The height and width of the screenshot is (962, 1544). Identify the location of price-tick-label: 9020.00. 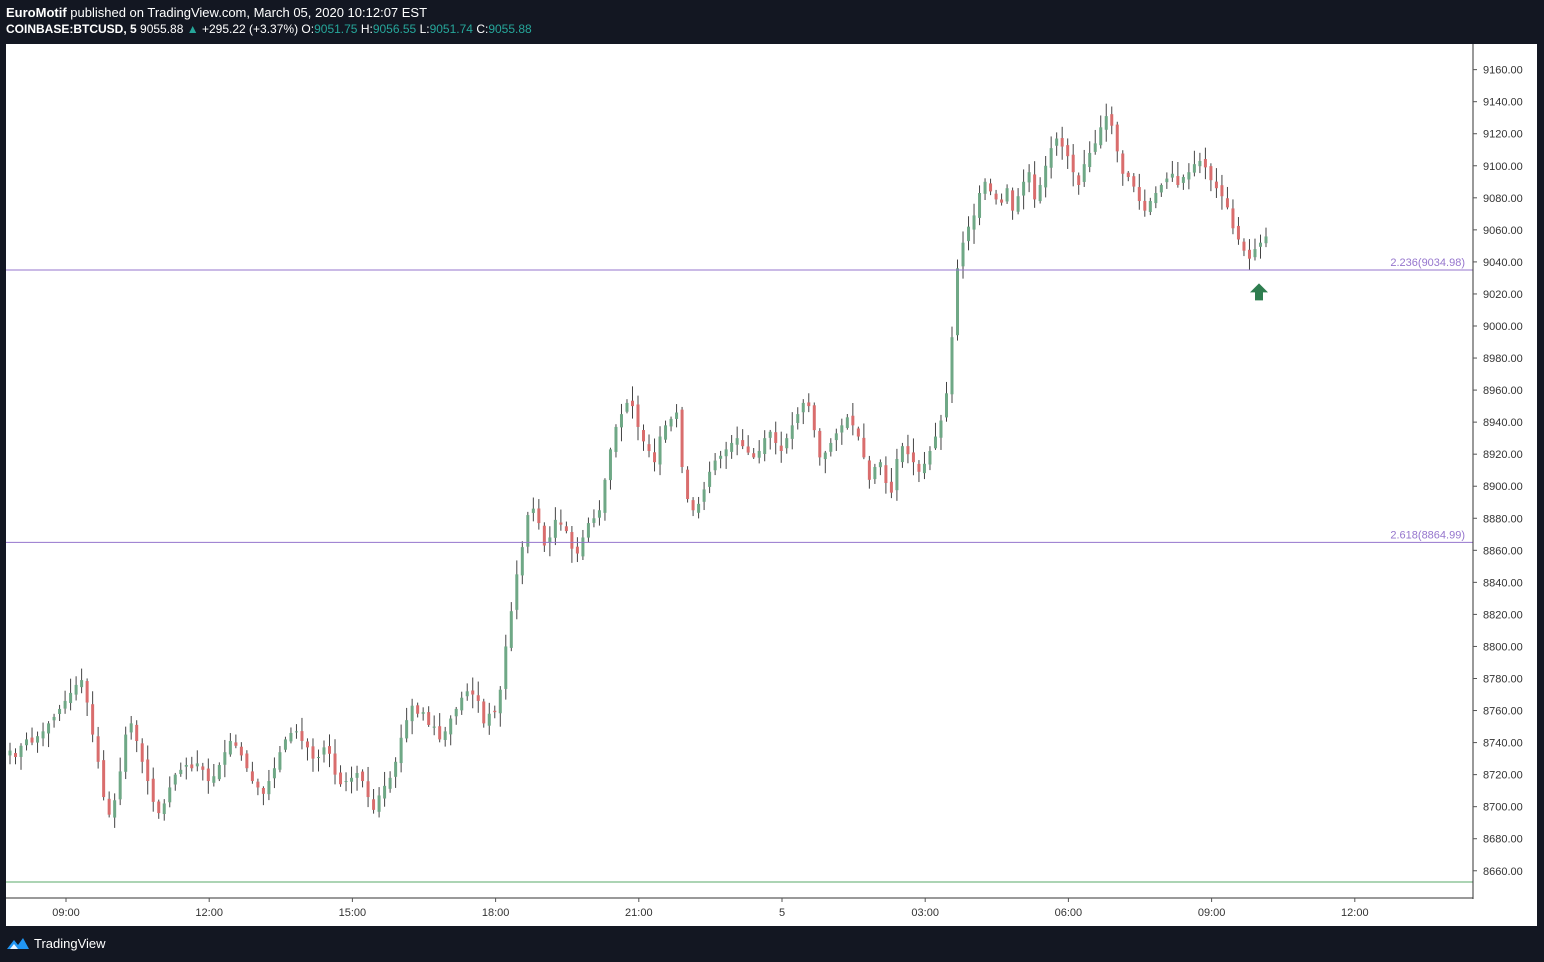
(1503, 295).